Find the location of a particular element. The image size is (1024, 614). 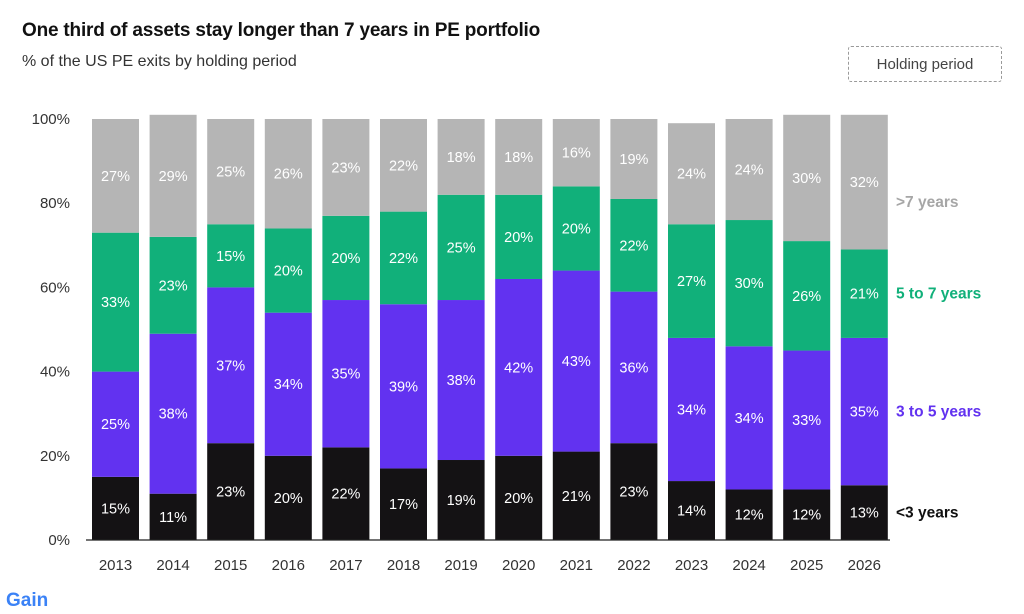

data-label: 38% is located at coordinates (173, 415).